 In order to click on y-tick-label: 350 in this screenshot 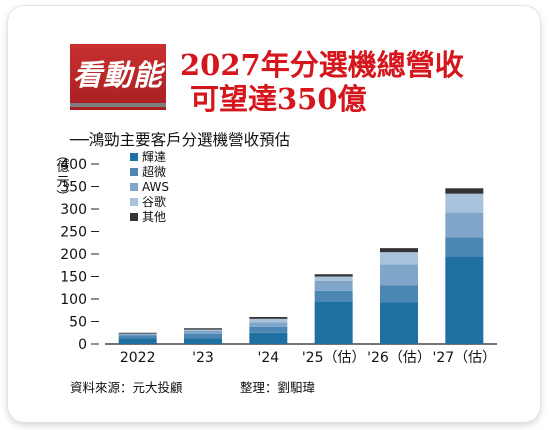, I will do `click(73, 188)`.